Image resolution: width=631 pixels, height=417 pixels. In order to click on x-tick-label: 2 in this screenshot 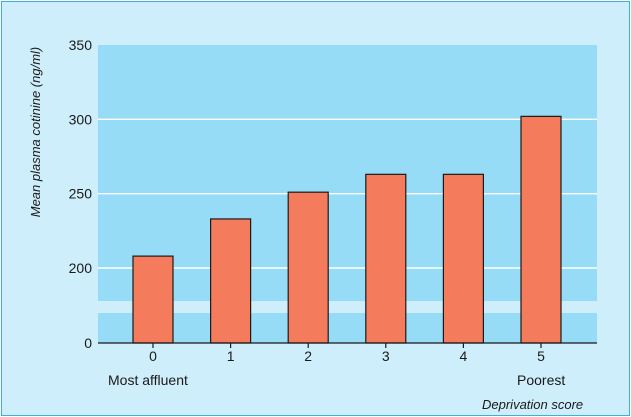, I will do `click(308, 356)`.